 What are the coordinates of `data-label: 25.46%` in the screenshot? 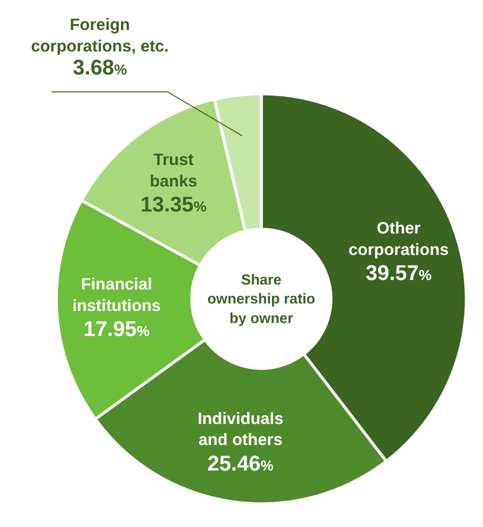 It's located at (240, 463).